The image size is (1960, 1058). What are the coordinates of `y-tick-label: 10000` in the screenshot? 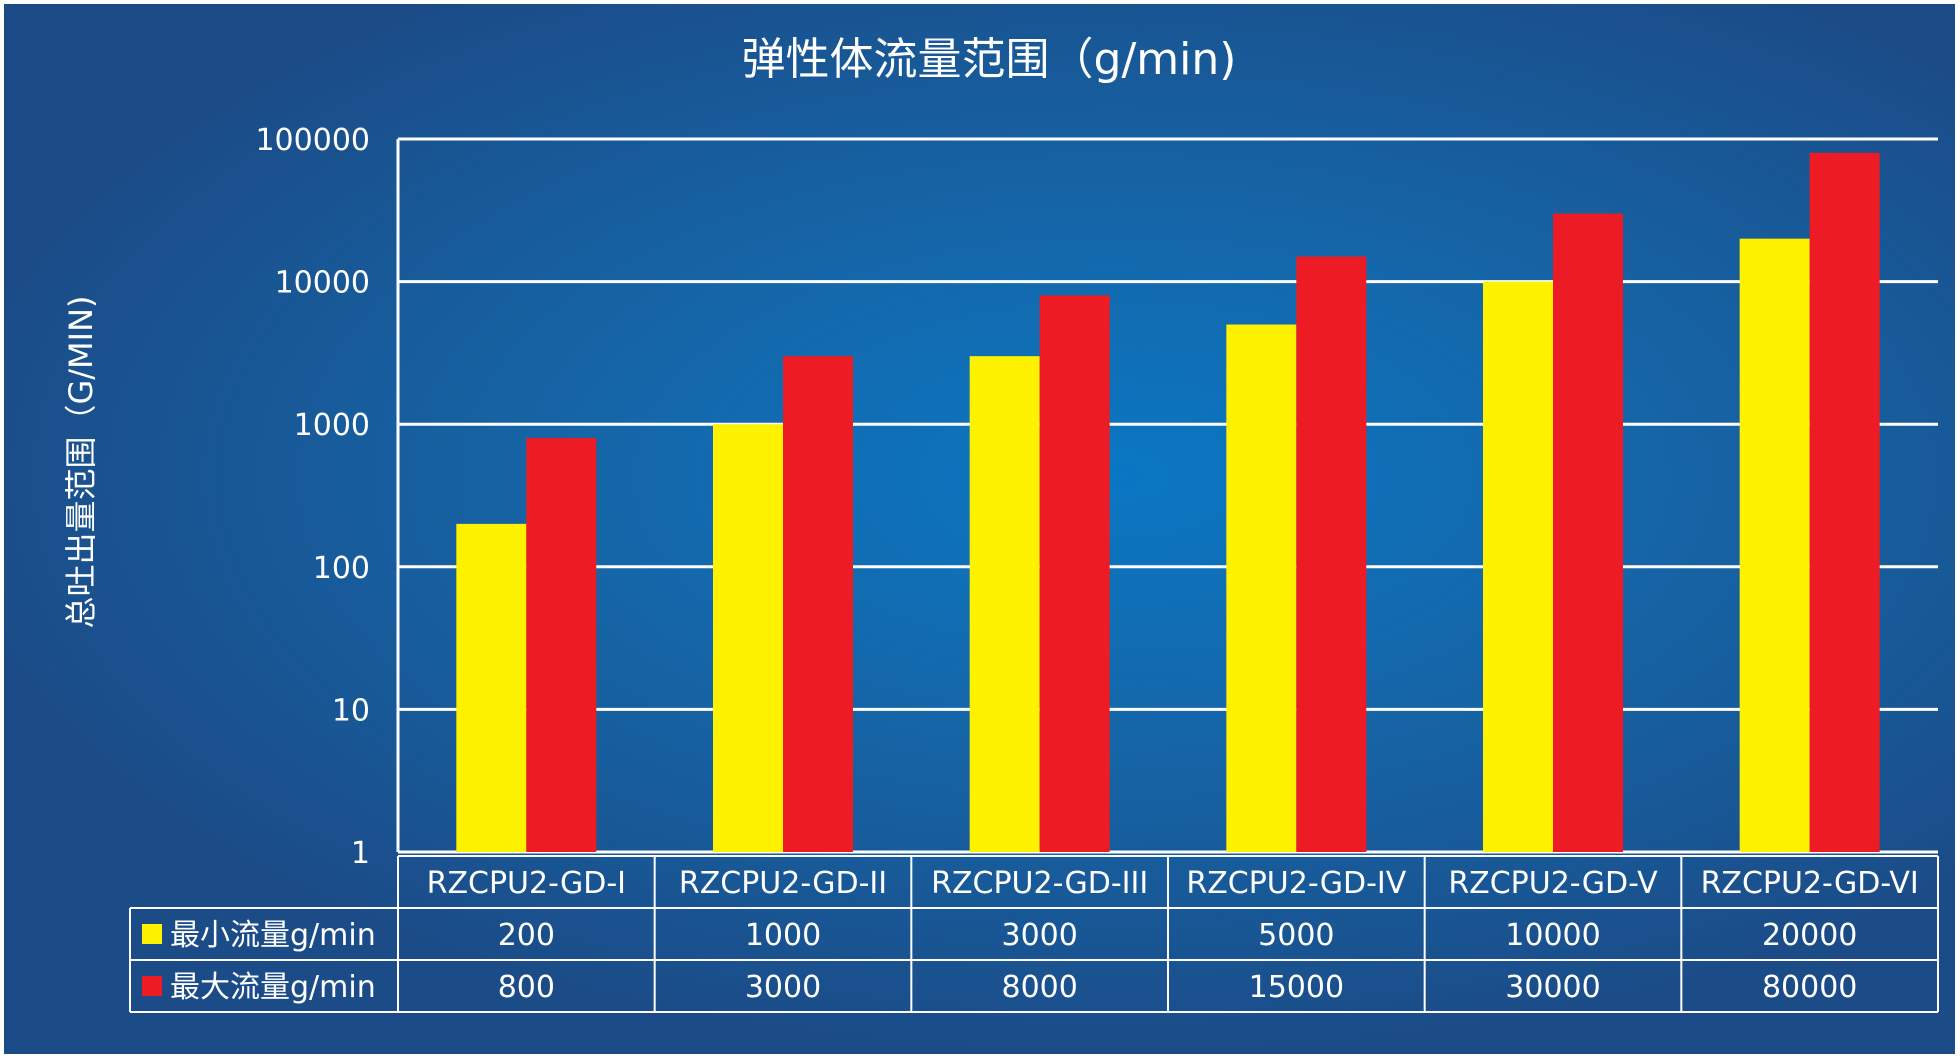 It's located at (322, 283).